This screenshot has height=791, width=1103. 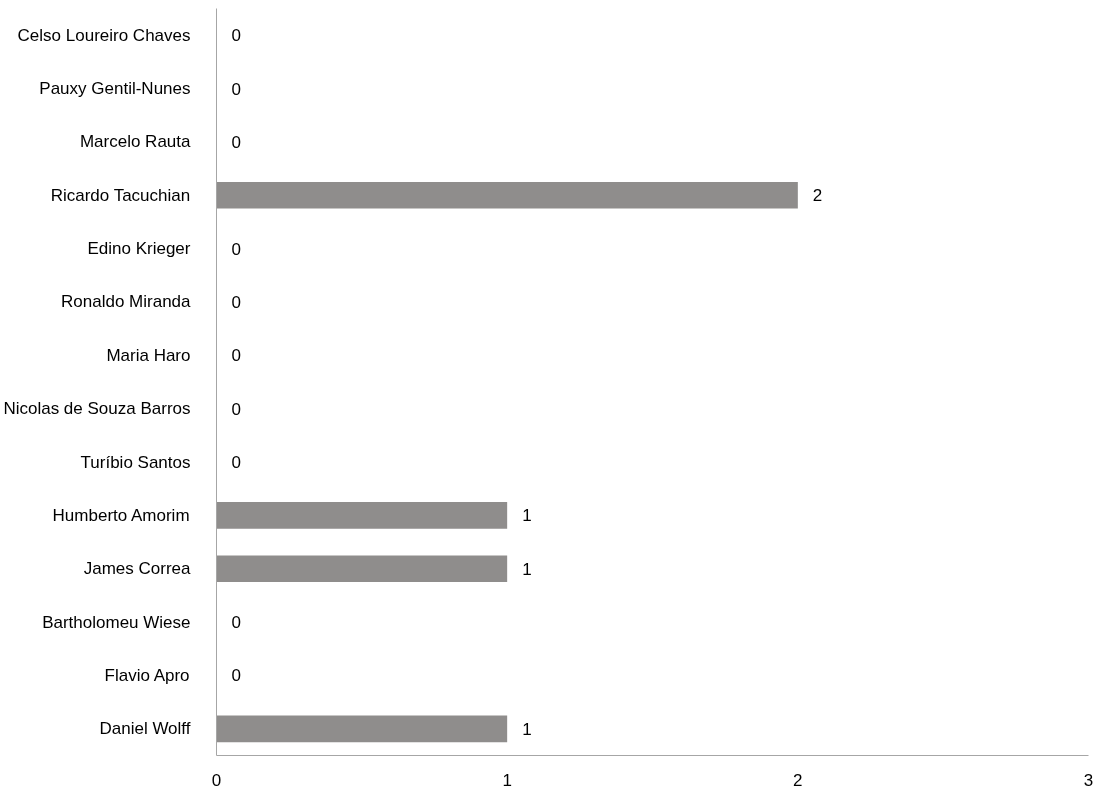 What do you see at coordinates (147, 675) in the screenshot?
I see `y-tick-label: Flavio Apro` at bounding box center [147, 675].